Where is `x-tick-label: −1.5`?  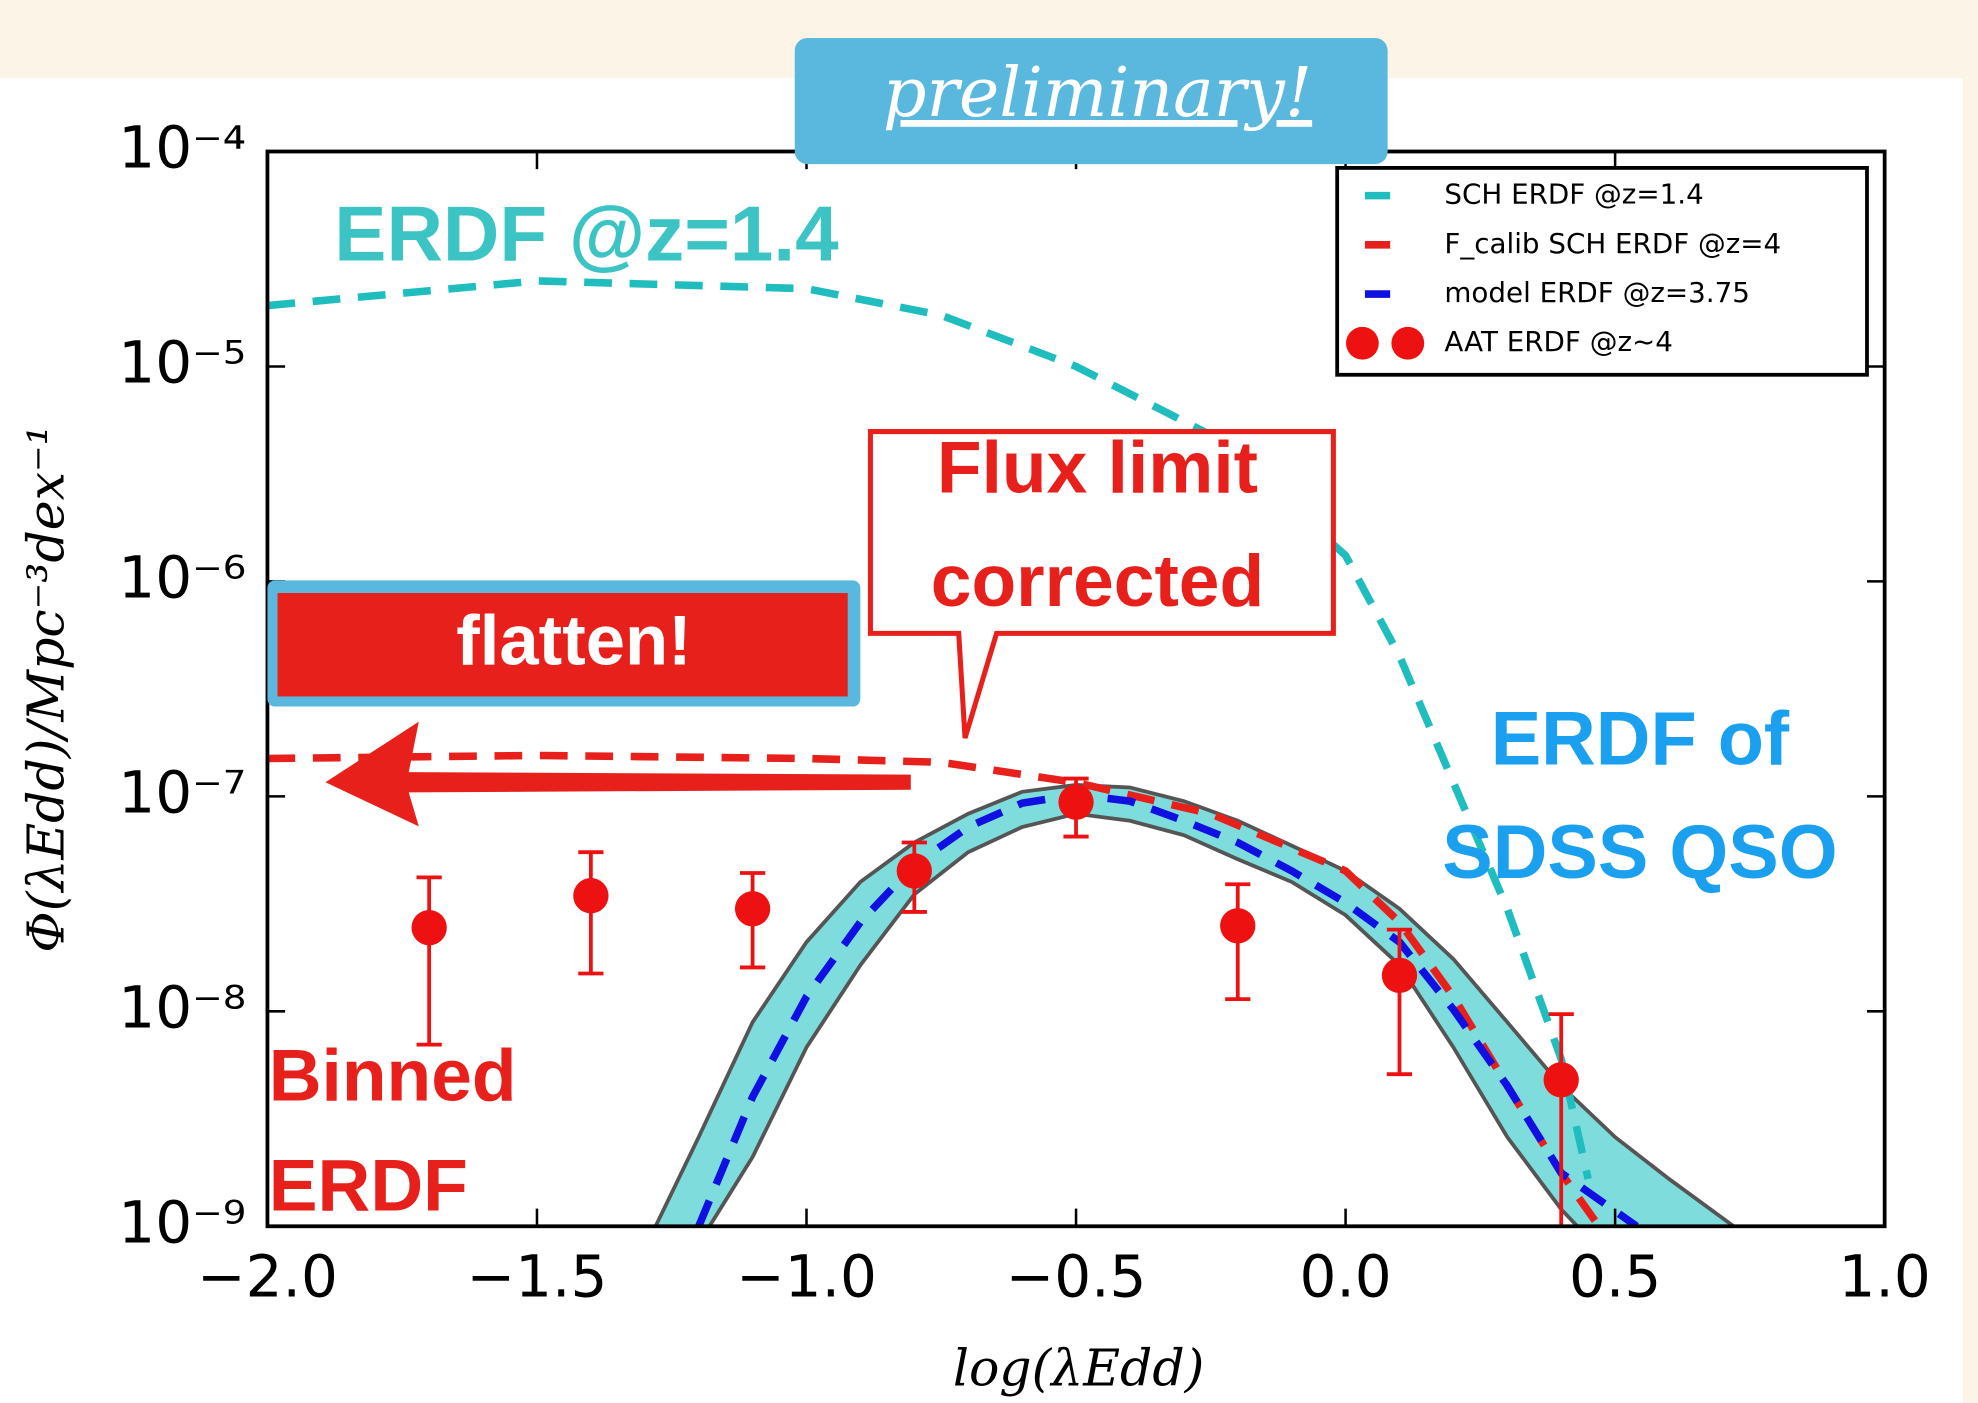
x-tick-label: −1.5 is located at coordinates (537, 1277).